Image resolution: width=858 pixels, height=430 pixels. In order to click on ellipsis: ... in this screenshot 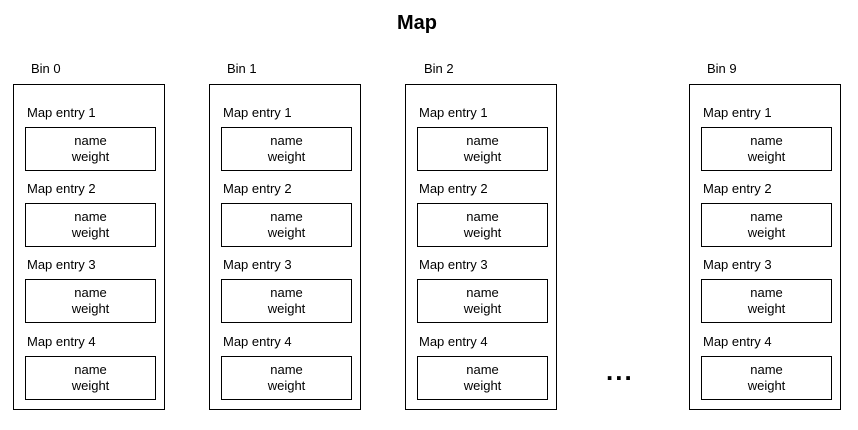, I will do `click(620, 371)`.